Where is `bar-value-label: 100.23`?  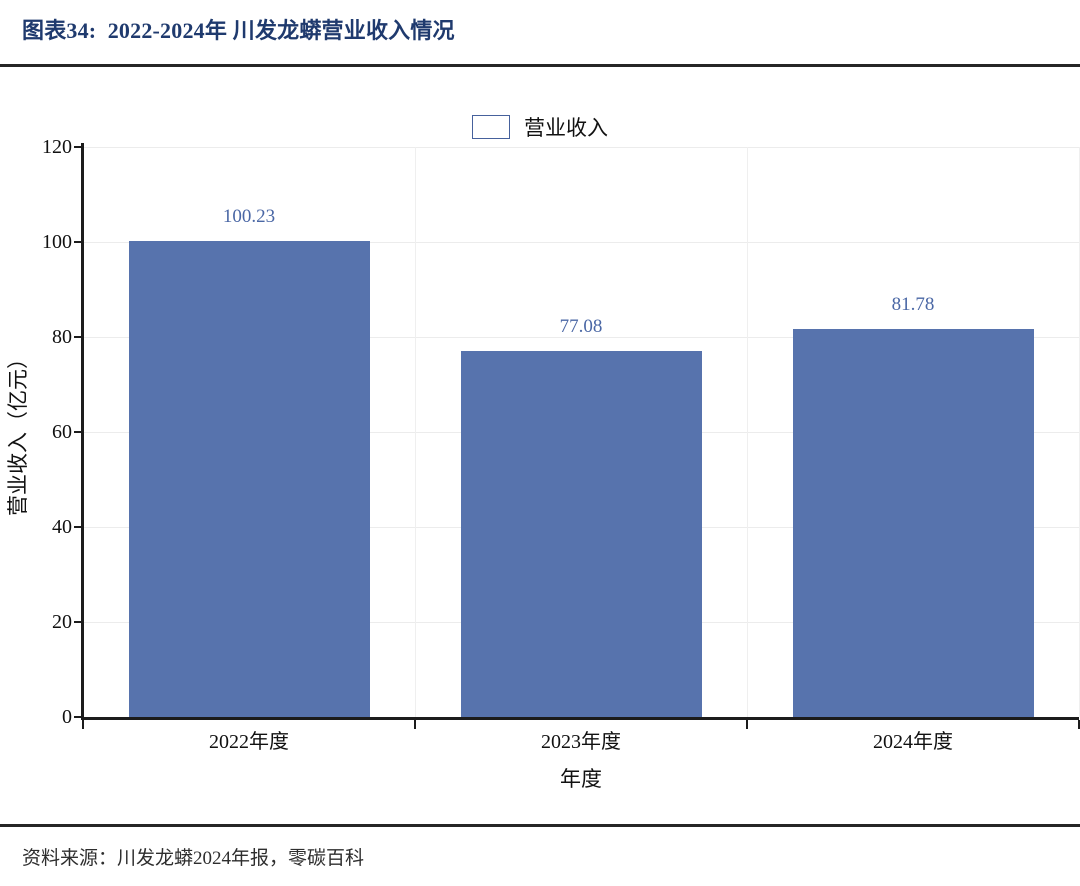
bar-value-label: 100.23 is located at coordinates (249, 216).